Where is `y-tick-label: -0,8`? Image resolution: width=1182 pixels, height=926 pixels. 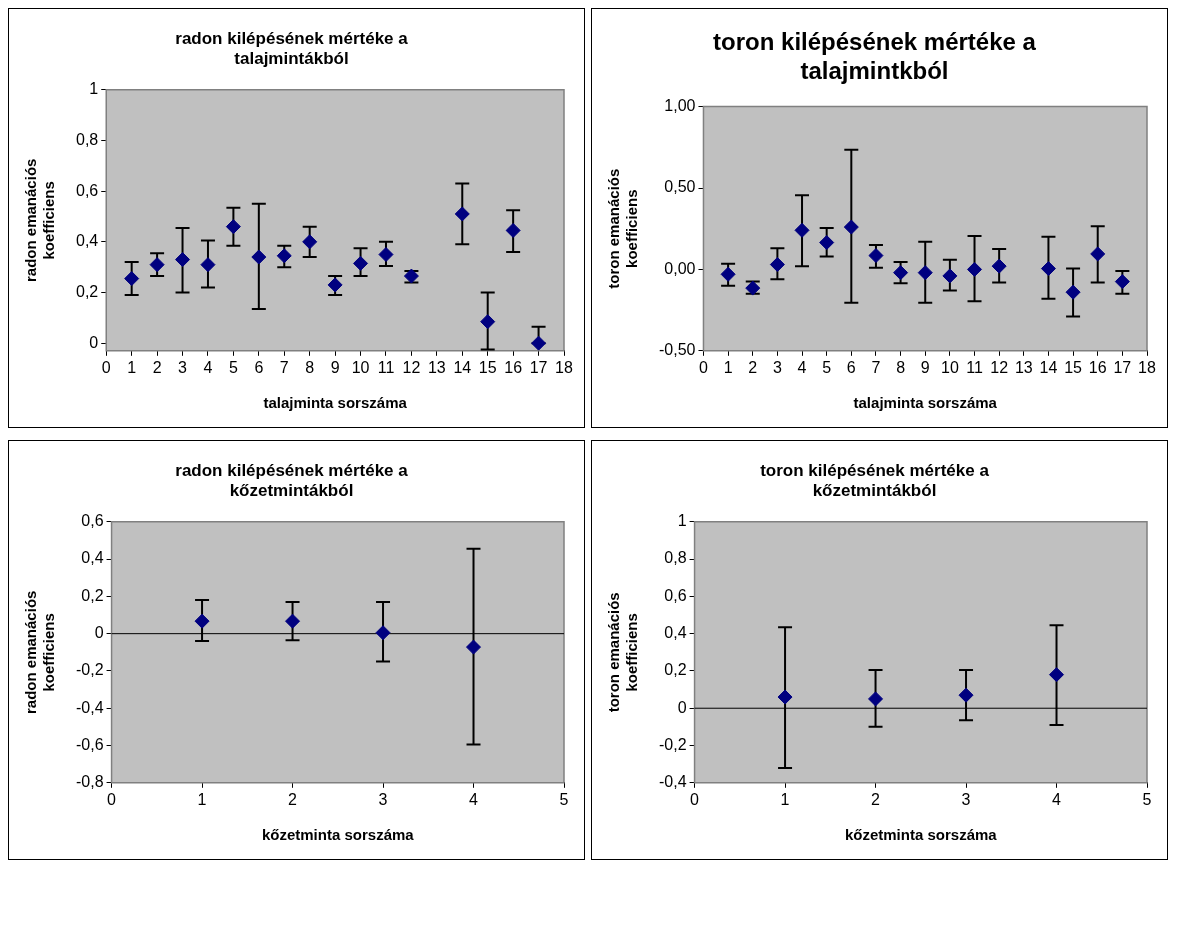
y-tick-label: -0,8 is located at coordinates (89, 782).